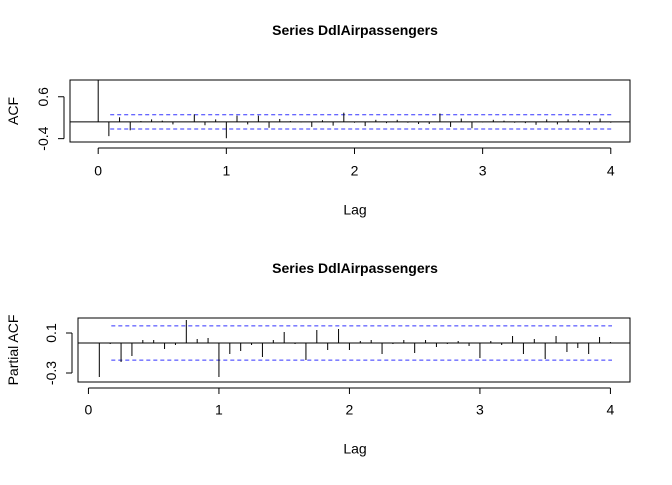 The height and width of the screenshot is (485, 672). I want to click on y-tick-label: 0.6, so click(43, 97).